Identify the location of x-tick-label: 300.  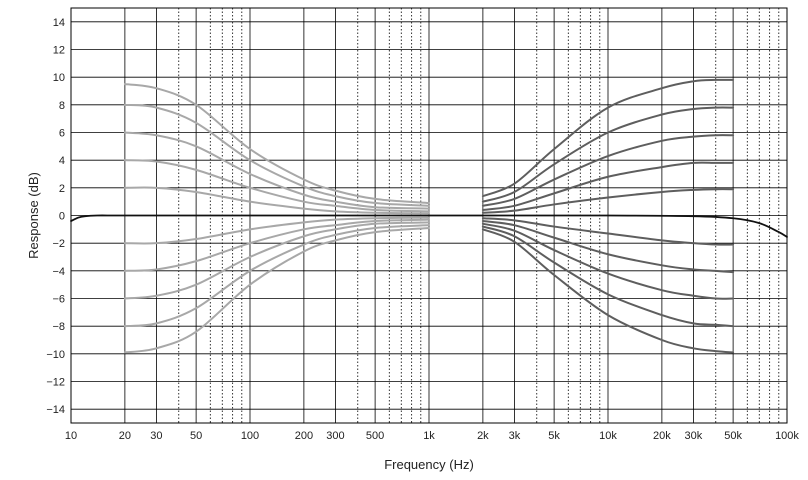
(335, 436).